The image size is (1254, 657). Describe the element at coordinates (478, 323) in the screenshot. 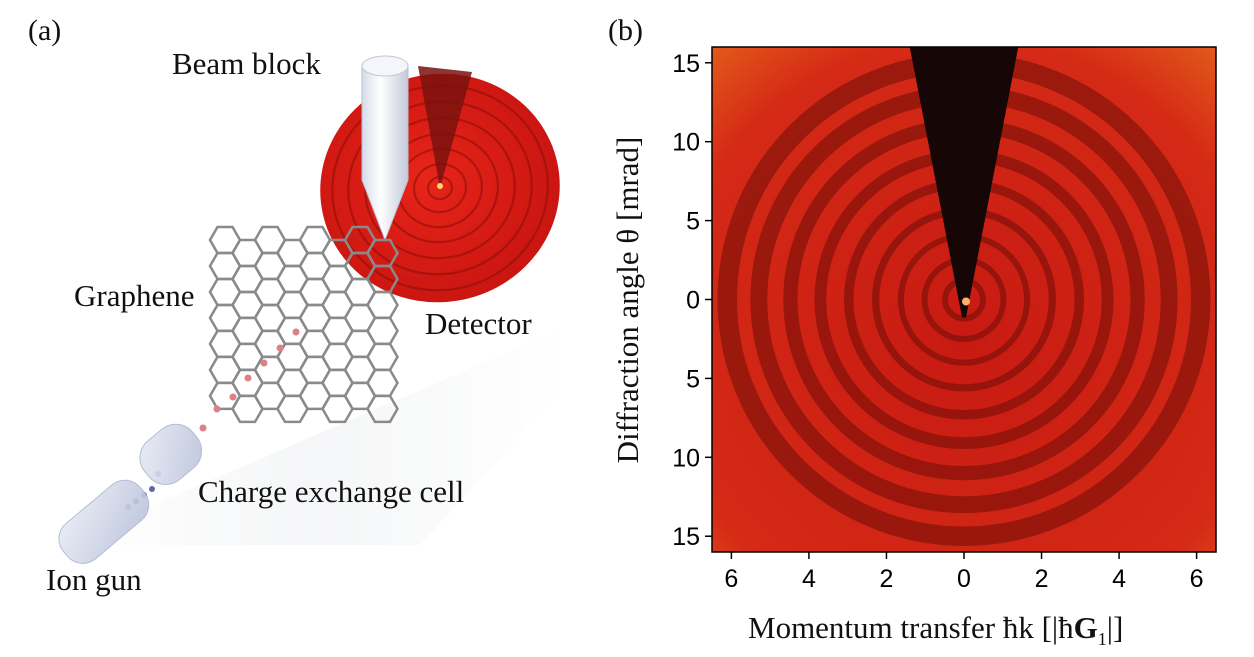

I see `detector-label: Detector` at that location.